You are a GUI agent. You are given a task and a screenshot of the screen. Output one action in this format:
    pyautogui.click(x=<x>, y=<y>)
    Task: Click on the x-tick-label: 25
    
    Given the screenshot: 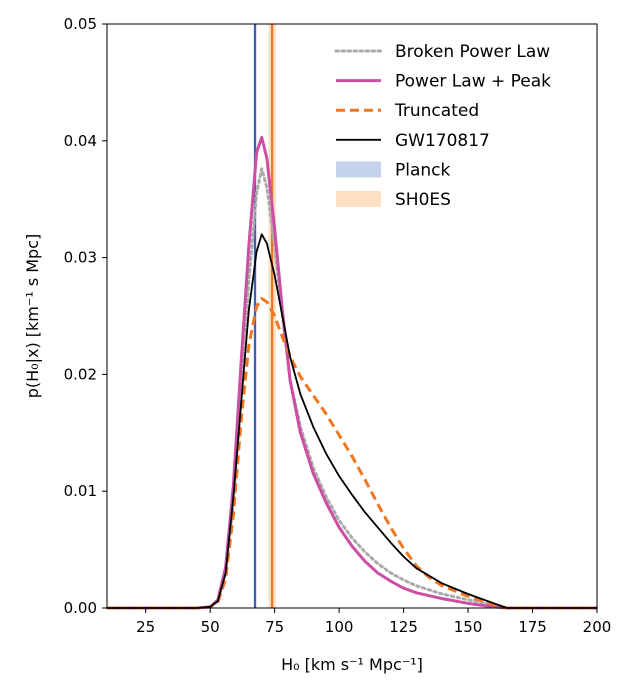 What is the action you would take?
    pyautogui.click(x=145, y=627)
    